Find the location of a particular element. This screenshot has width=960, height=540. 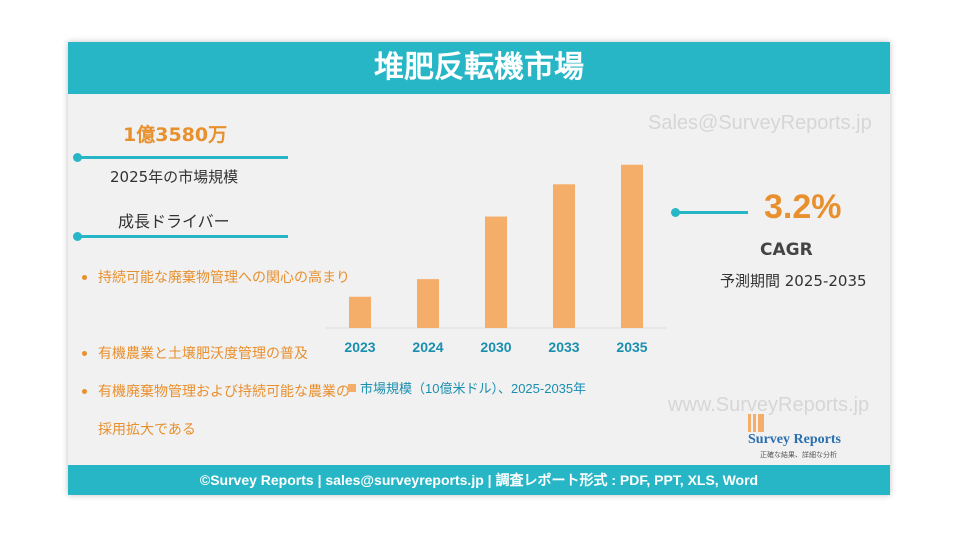

driver: 有機廃棄物管理および持続可能な農業の採用拡大である is located at coordinates (220, 411).